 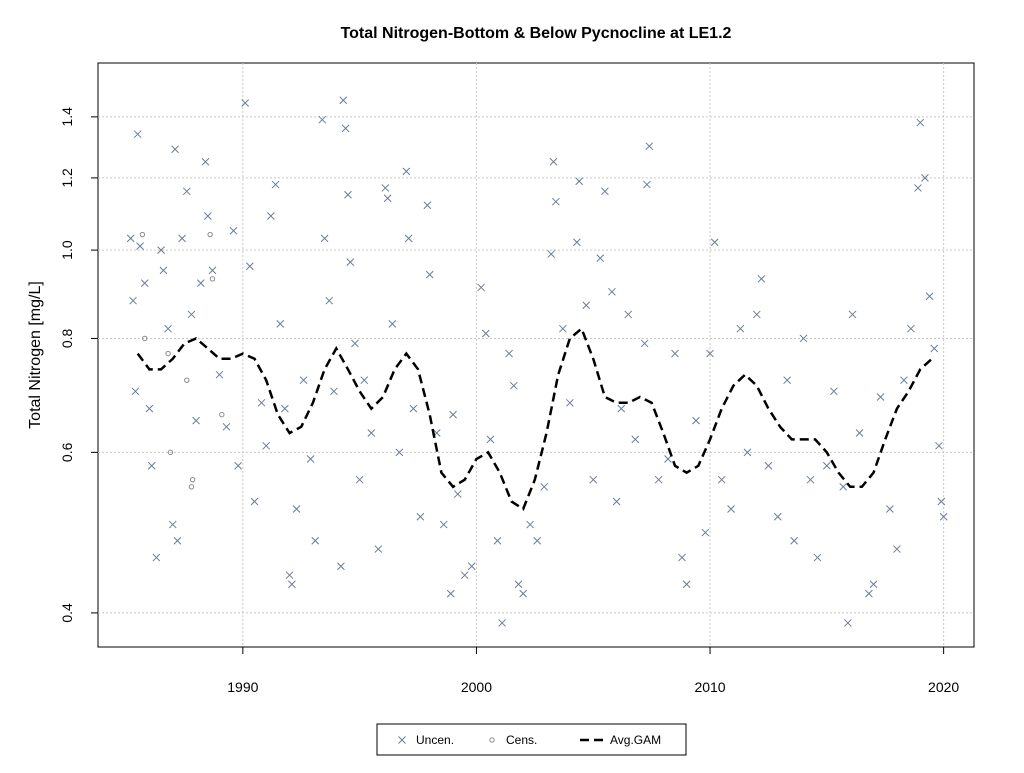 What do you see at coordinates (67, 339) in the screenshot?
I see `y-tick-label: 0.8` at bounding box center [67, 339].